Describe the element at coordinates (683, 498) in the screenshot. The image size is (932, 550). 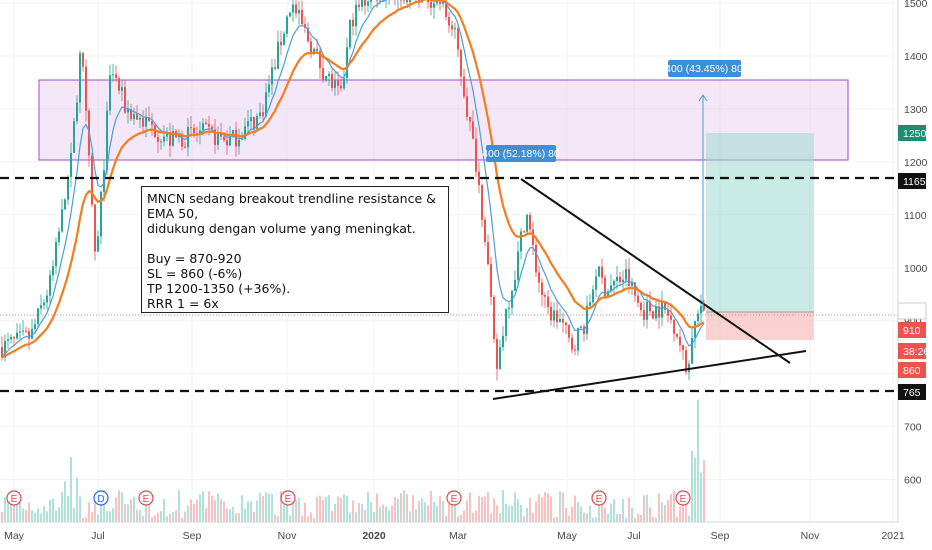
I see `event-marker-6: E` at that location.